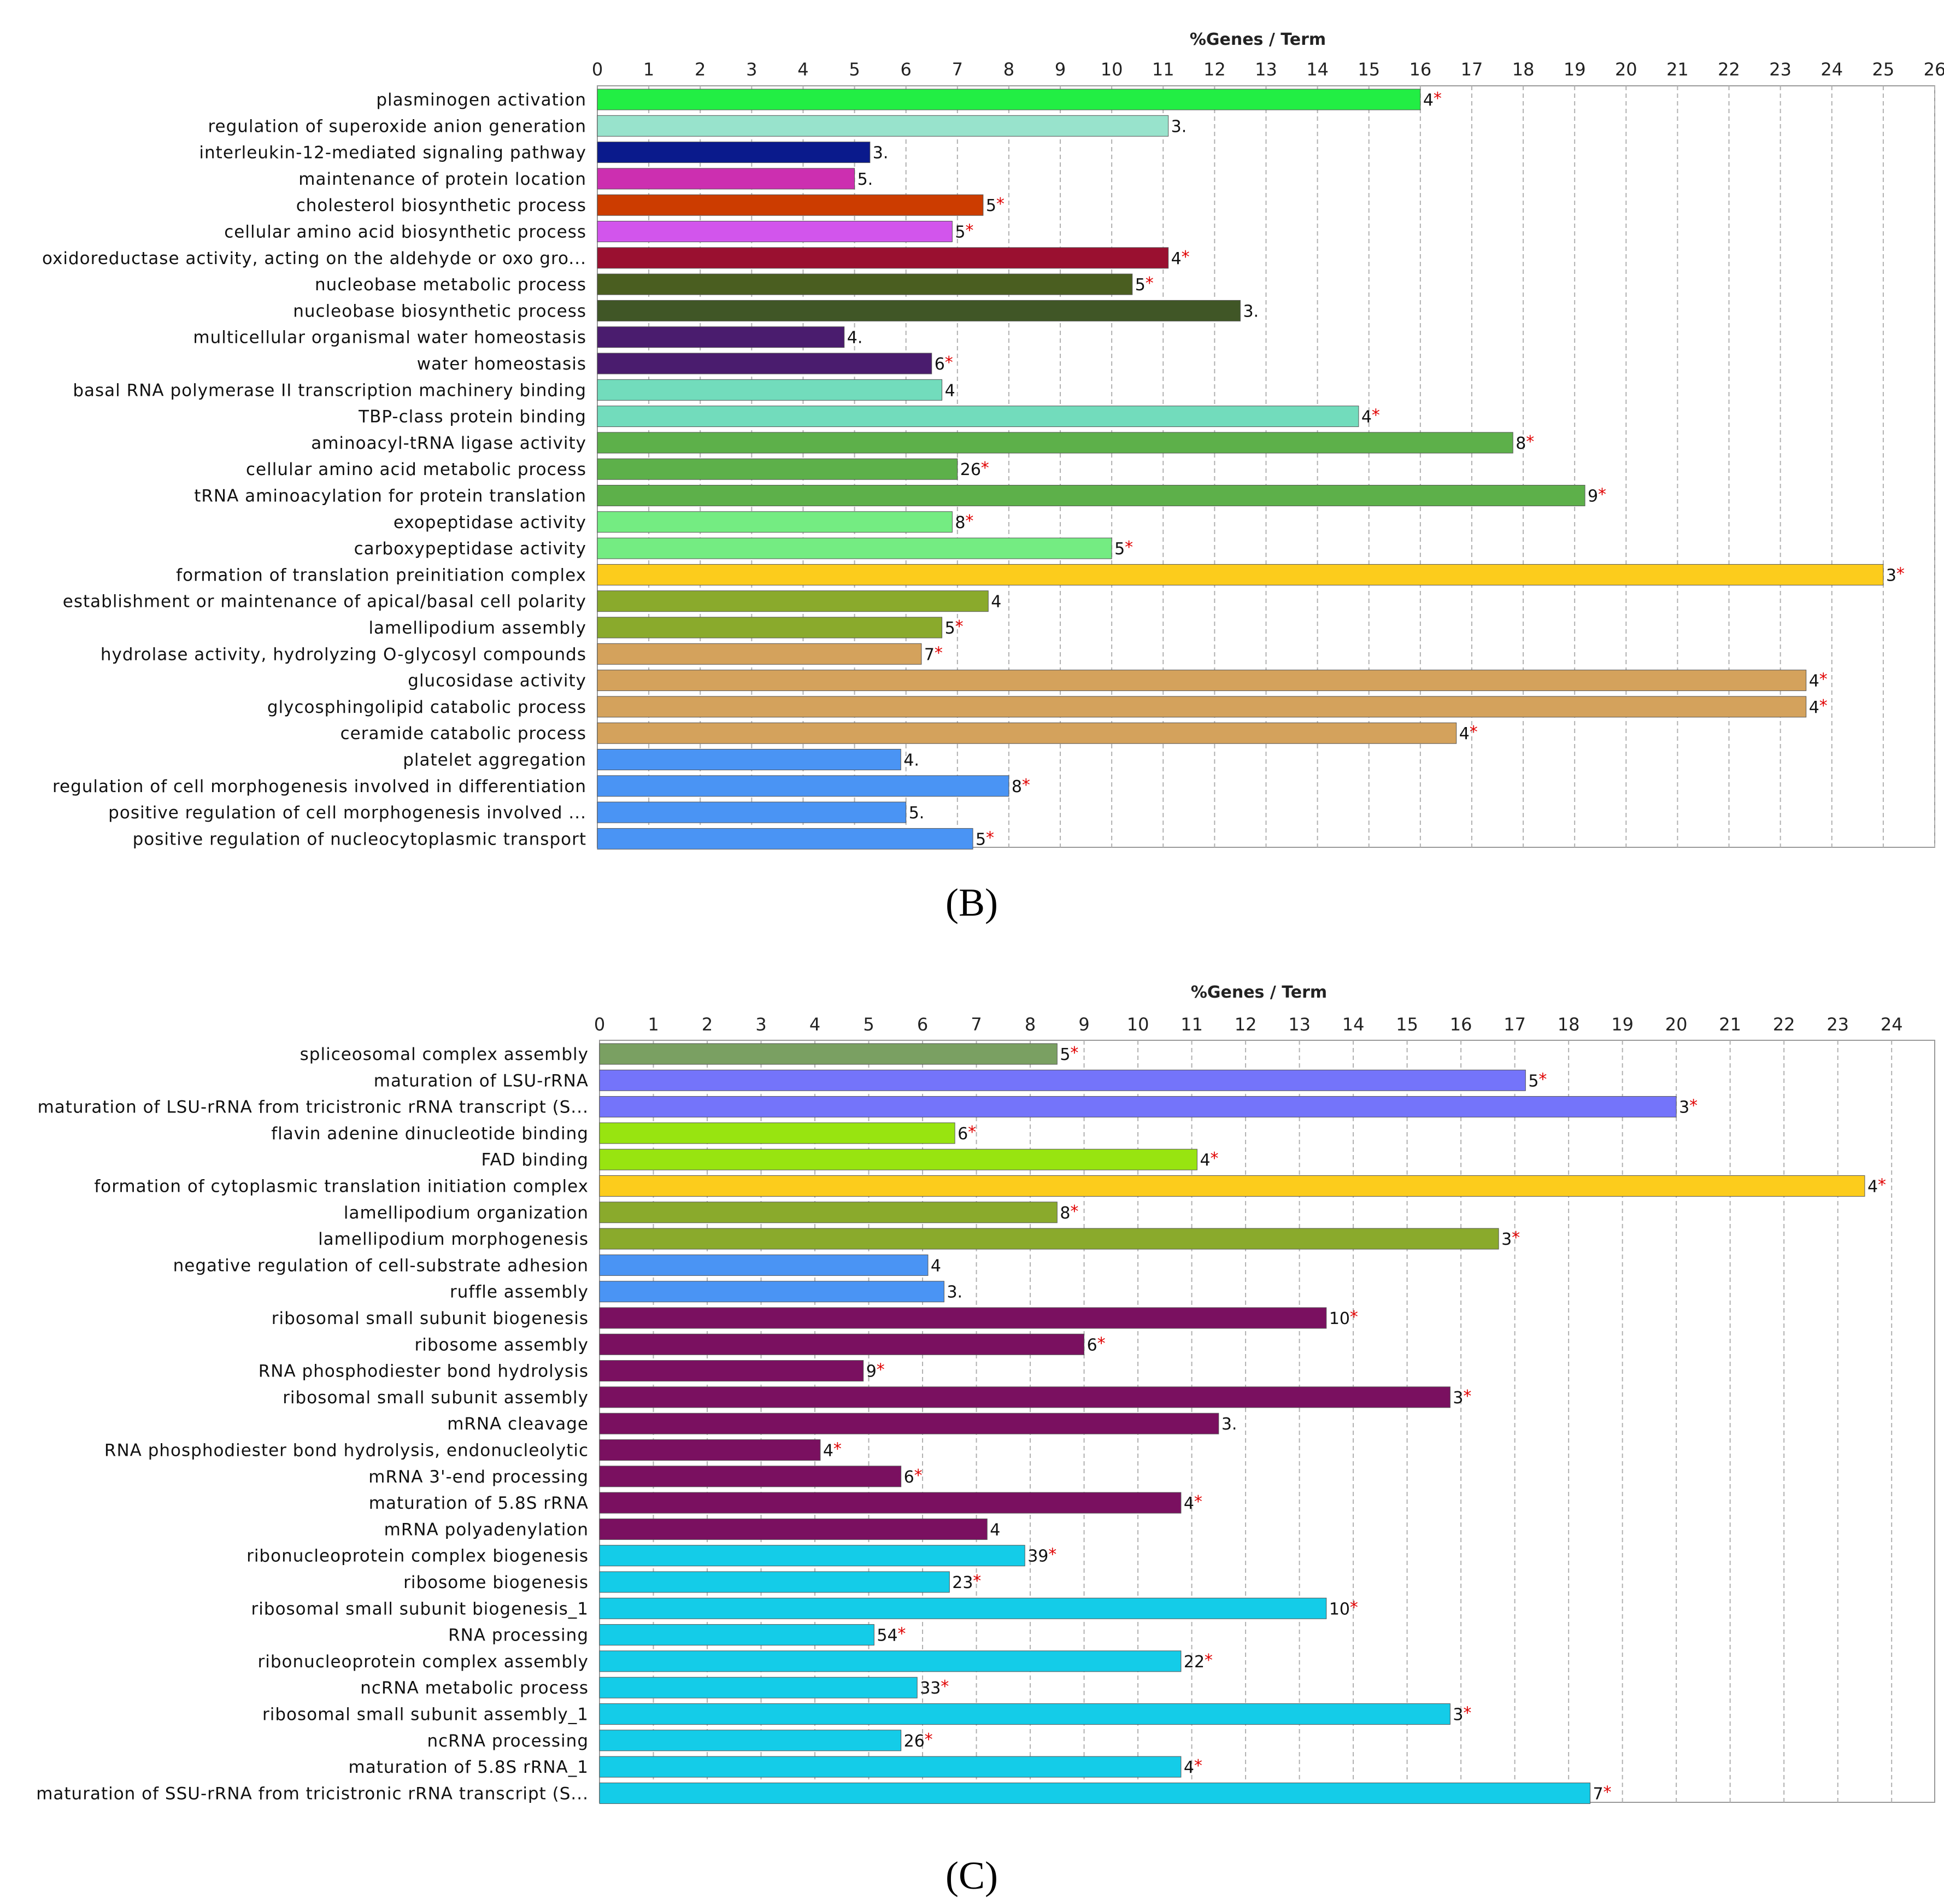  What do you see at coordinates (872, 1371) in the screenshot?
I see `panel-c-count-label: 9` at bounding box center [872, 1371].